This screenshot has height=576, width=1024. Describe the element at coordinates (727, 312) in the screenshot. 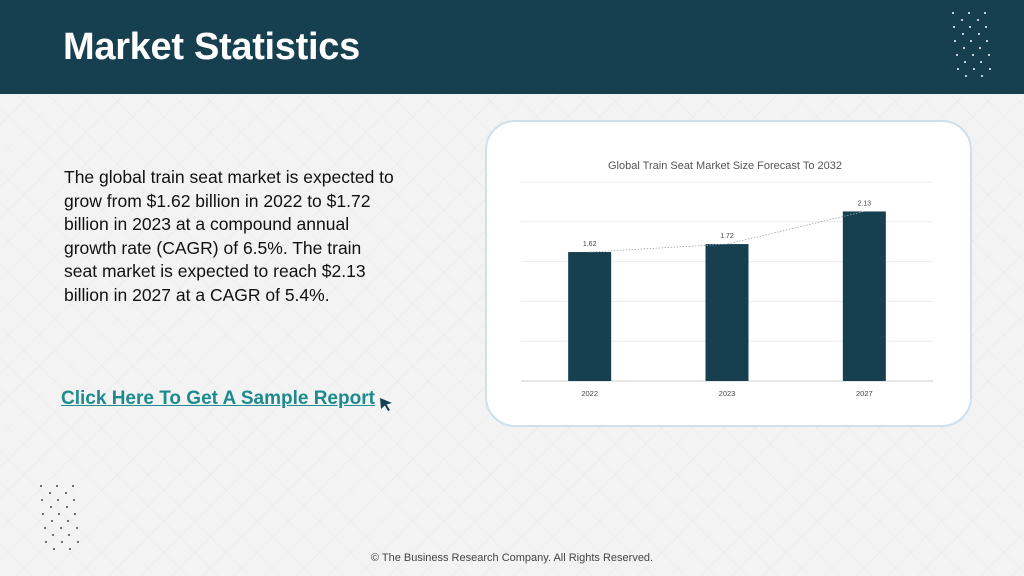

I see `bar-2023` at that location.